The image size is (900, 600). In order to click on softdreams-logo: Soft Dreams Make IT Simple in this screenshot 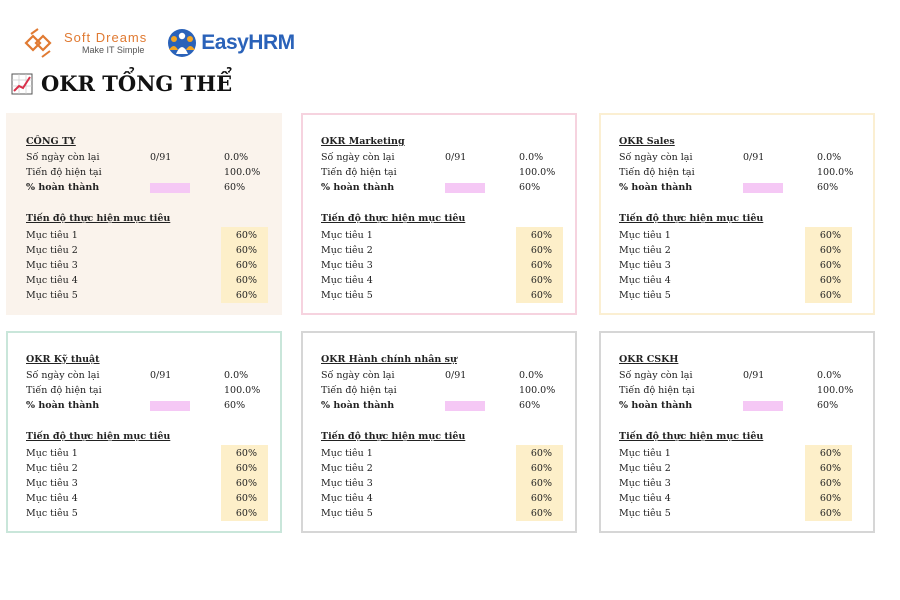, I will do `click(84, 43)`.